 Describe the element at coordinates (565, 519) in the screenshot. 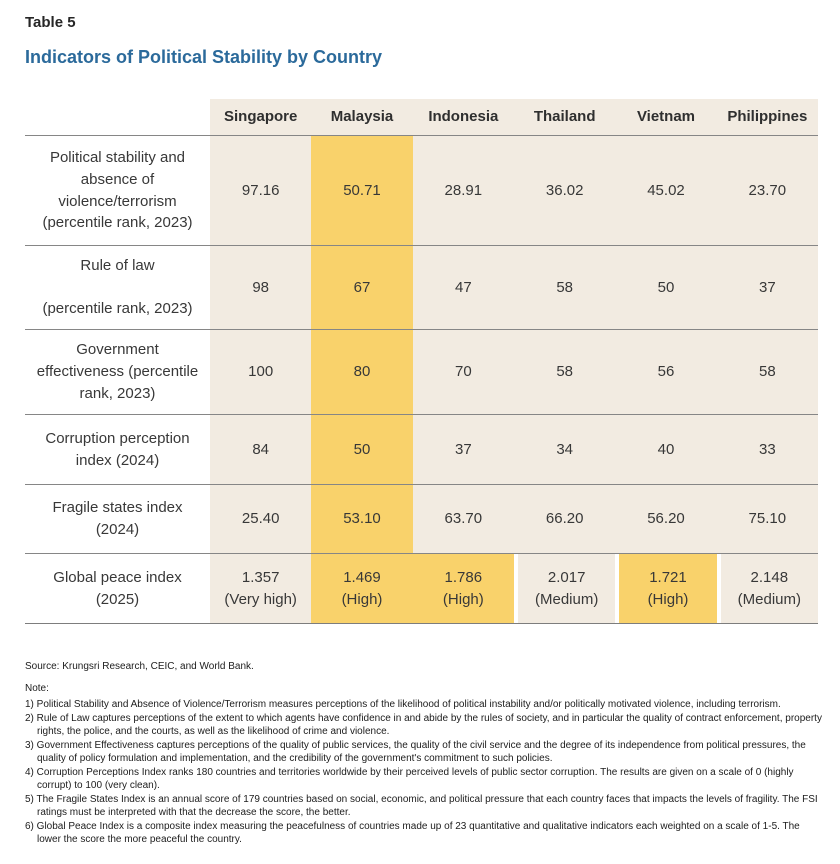

I see `table-cell: 66.20` at that location.